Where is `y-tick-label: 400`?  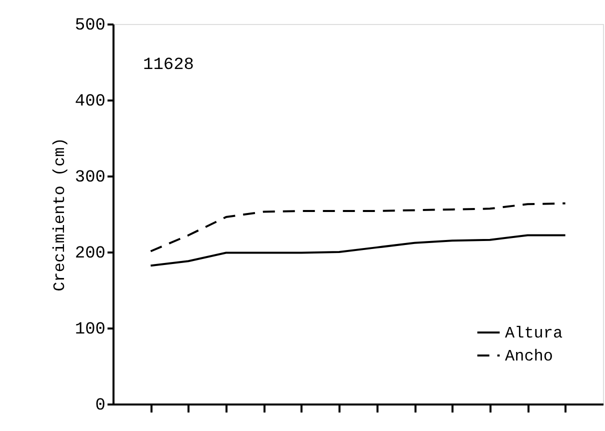
y-tick-label: 400 is located at coordinates (90, 102).